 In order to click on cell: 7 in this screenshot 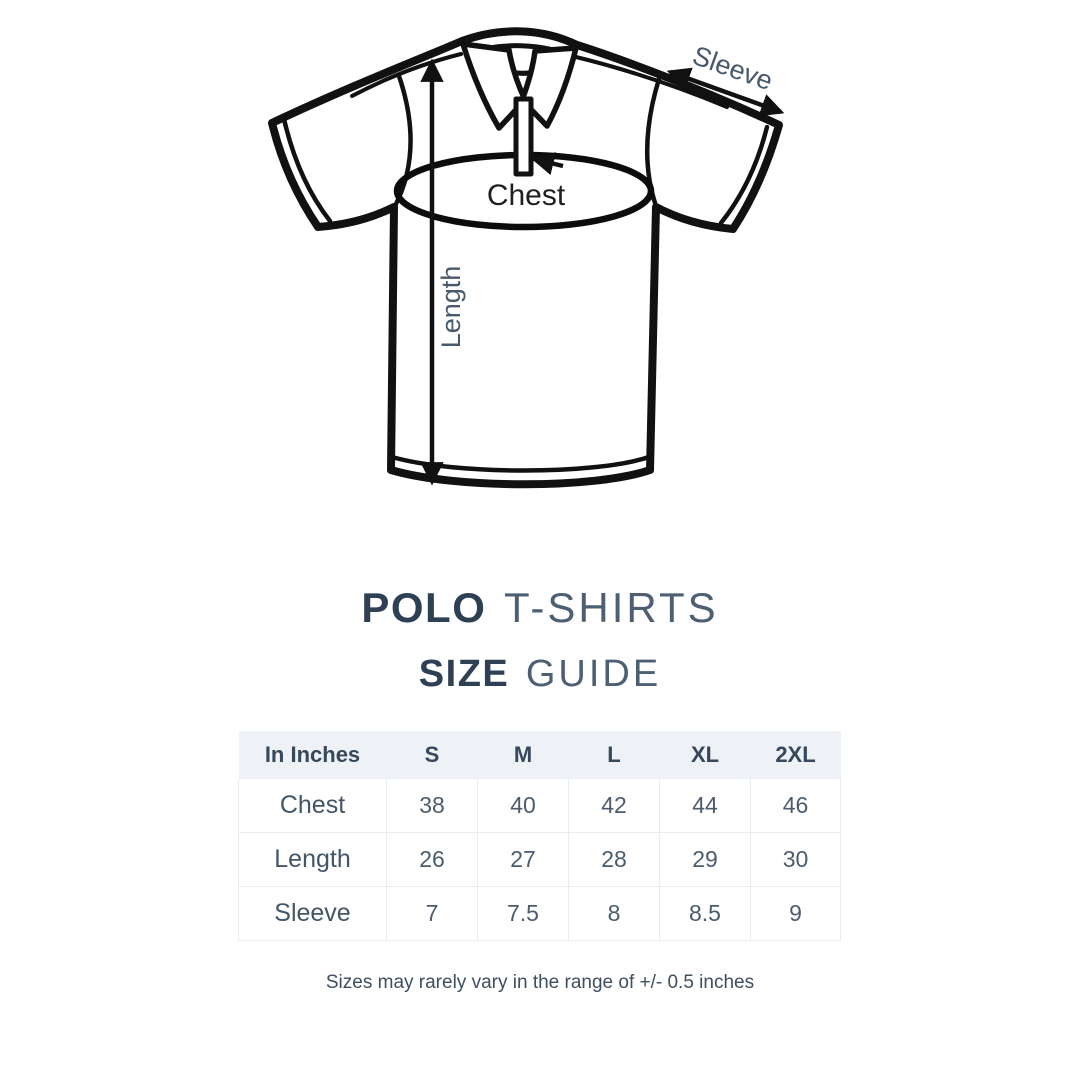, I will do `click(432, 913)`.